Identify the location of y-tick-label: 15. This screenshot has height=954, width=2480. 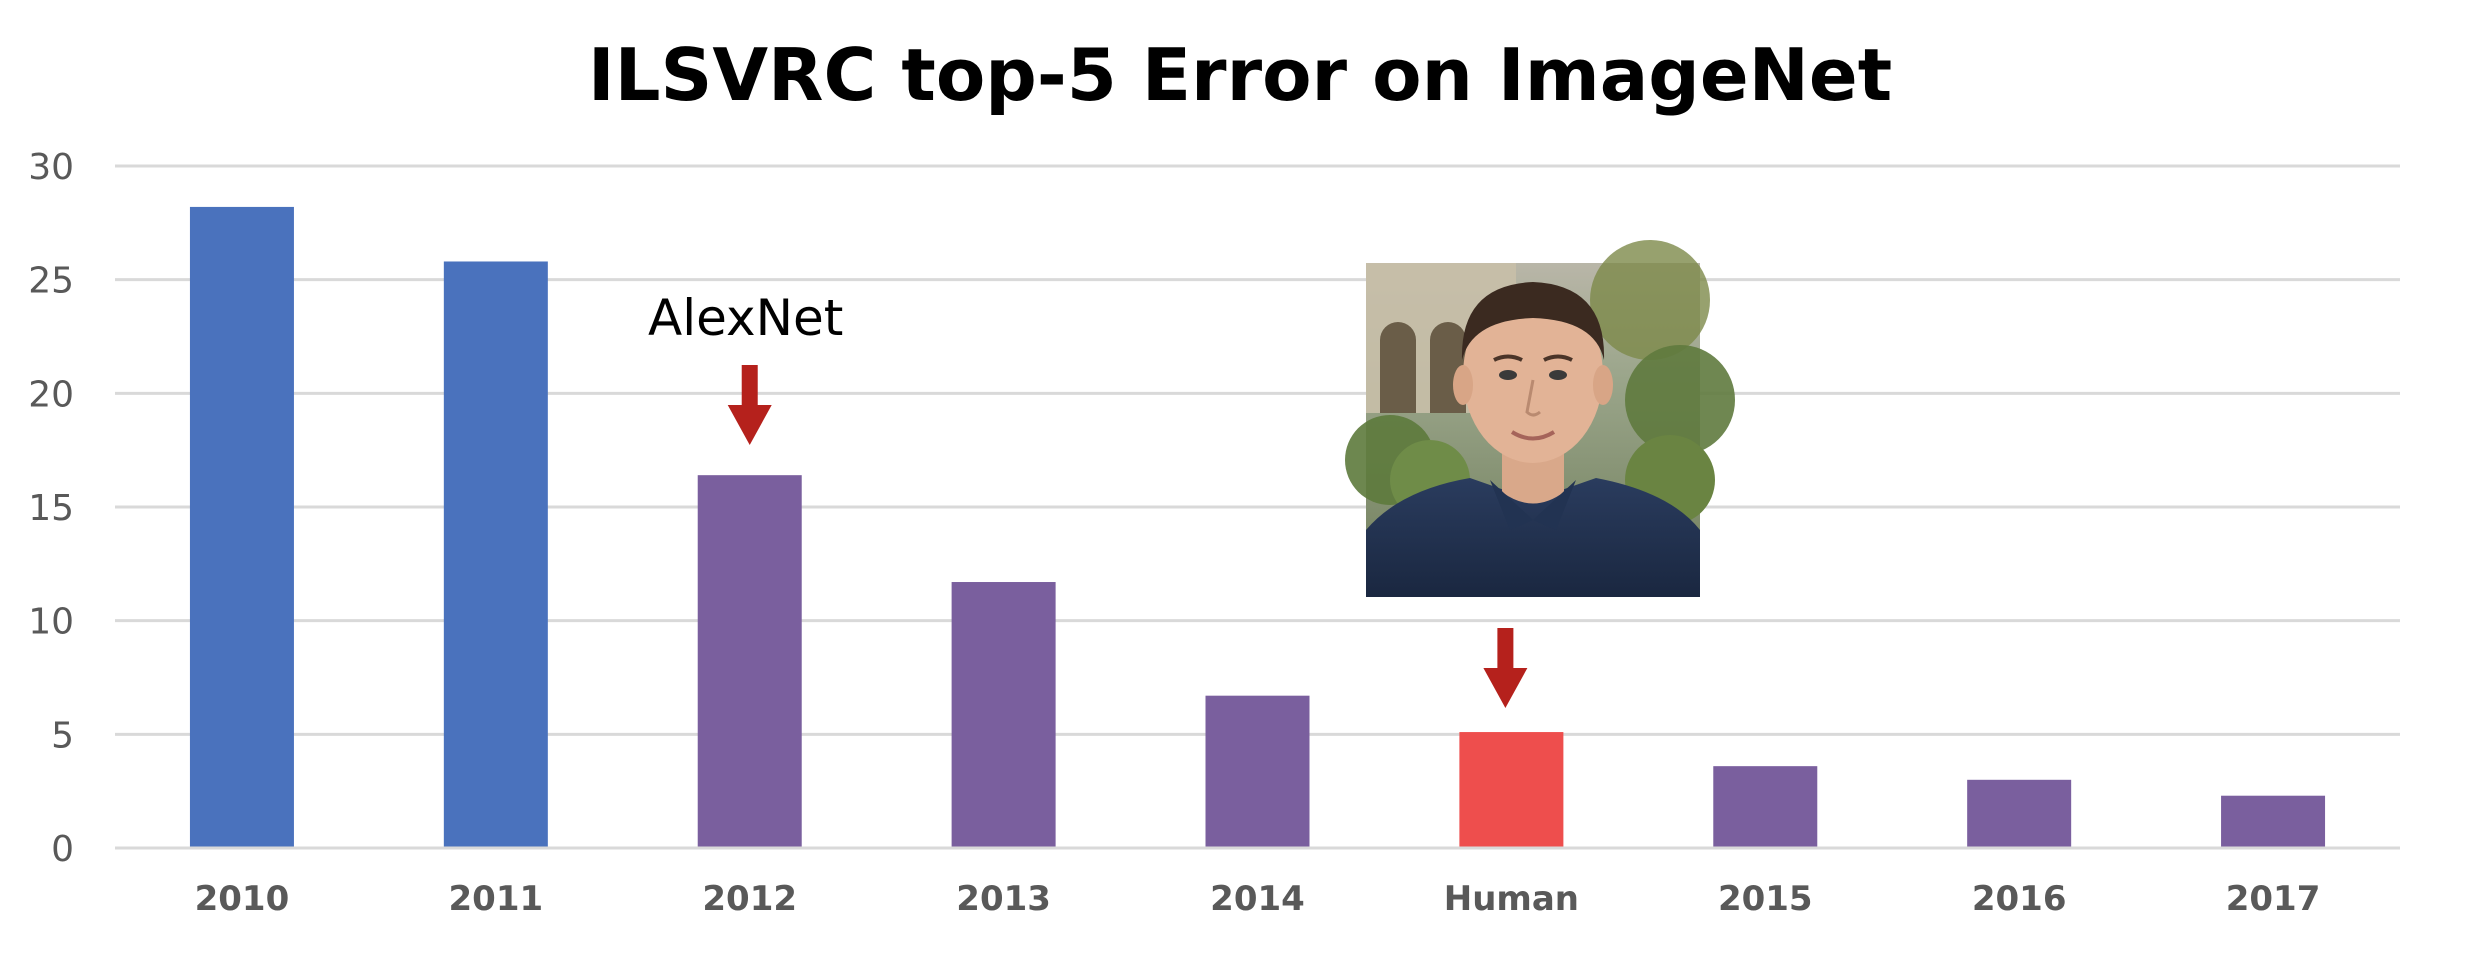
(51, 508).